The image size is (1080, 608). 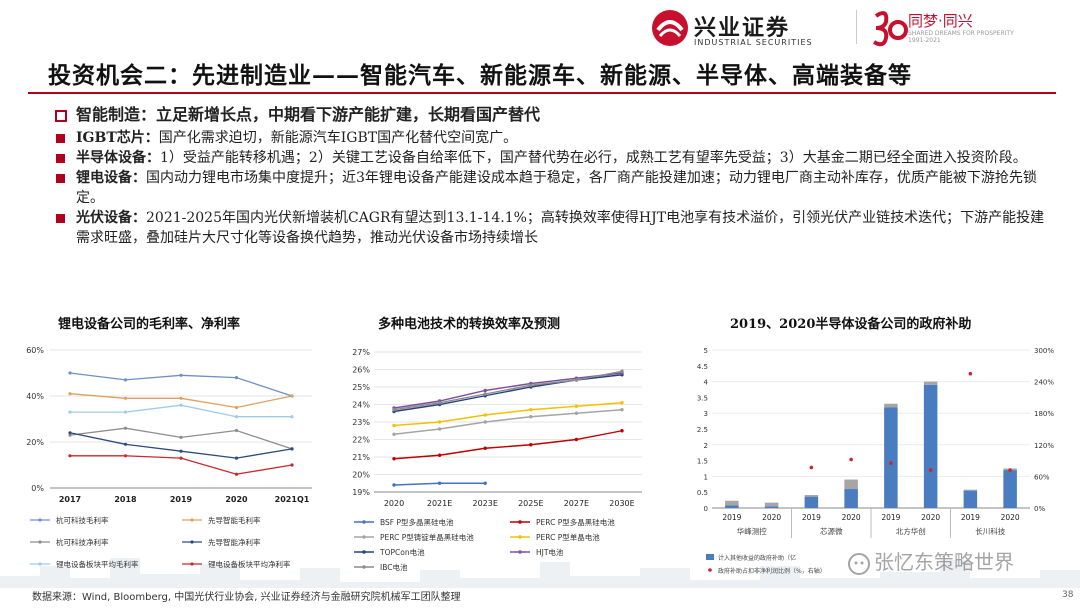 What do you see at coordinates (970, 373) in the screenshot?
I see `chart3-ratio-point` at bounding box center [970, 373].